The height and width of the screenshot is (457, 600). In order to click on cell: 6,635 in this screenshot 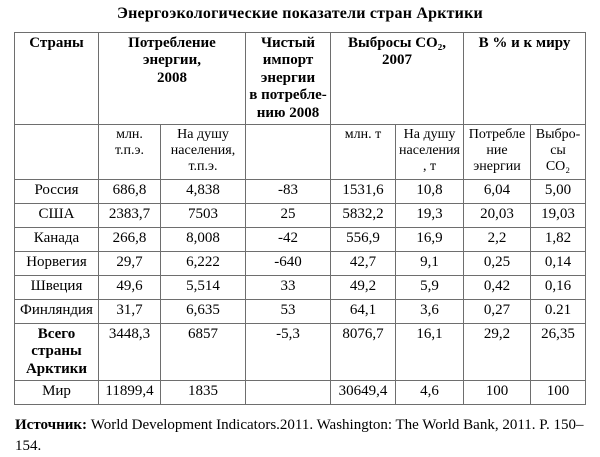, I will do `click(203, 311)`.